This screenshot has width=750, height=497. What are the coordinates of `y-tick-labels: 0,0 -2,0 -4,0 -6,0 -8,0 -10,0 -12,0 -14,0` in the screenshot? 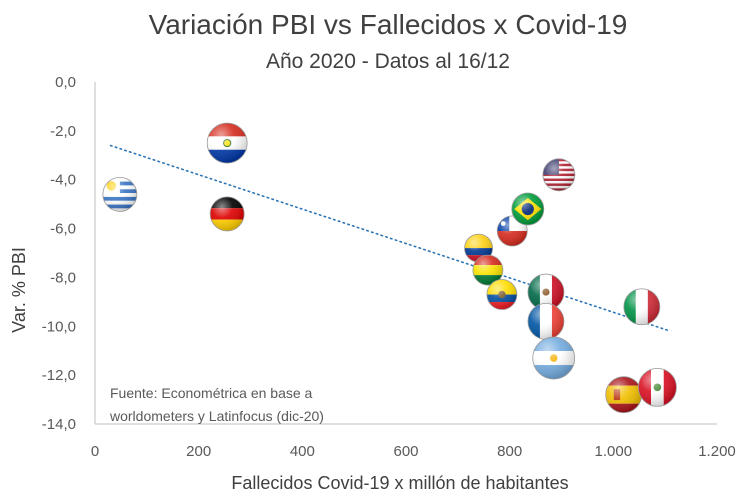 It's located at (59, 253).